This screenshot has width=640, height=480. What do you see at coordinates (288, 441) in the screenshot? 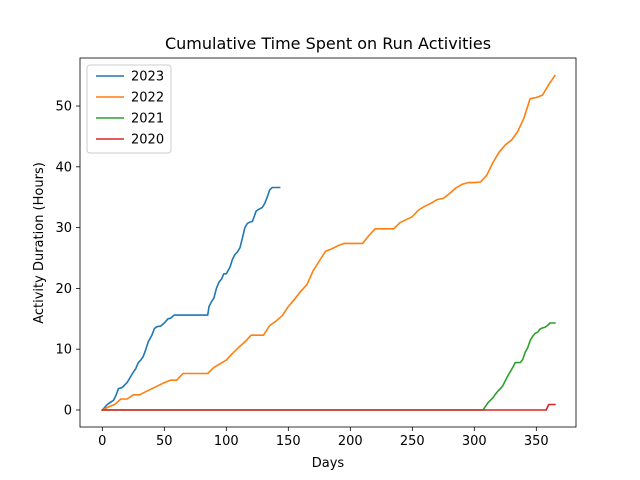
I see `x-tick-label: 150` at bounding box center [288, 441].